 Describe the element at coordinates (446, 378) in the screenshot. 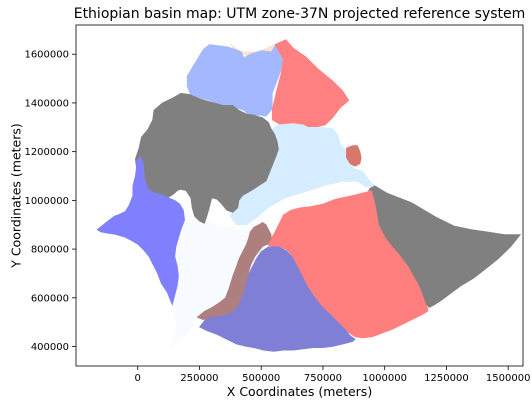

I see `x-tick-label: 1250000` at that location.